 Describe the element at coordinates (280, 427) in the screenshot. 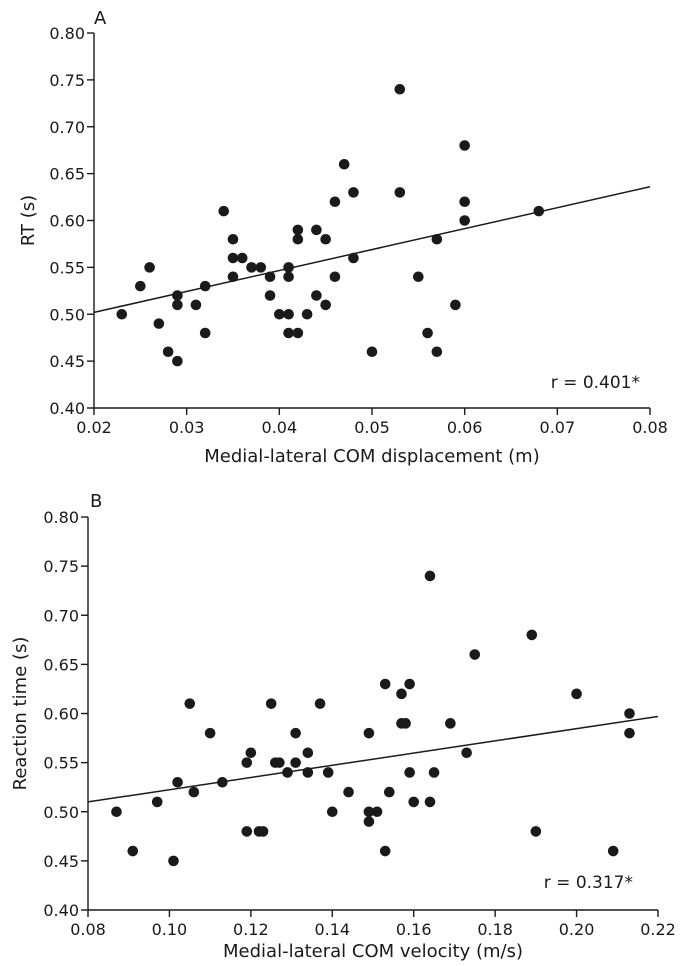

I see `x-tick-label: 0.04` at that location.